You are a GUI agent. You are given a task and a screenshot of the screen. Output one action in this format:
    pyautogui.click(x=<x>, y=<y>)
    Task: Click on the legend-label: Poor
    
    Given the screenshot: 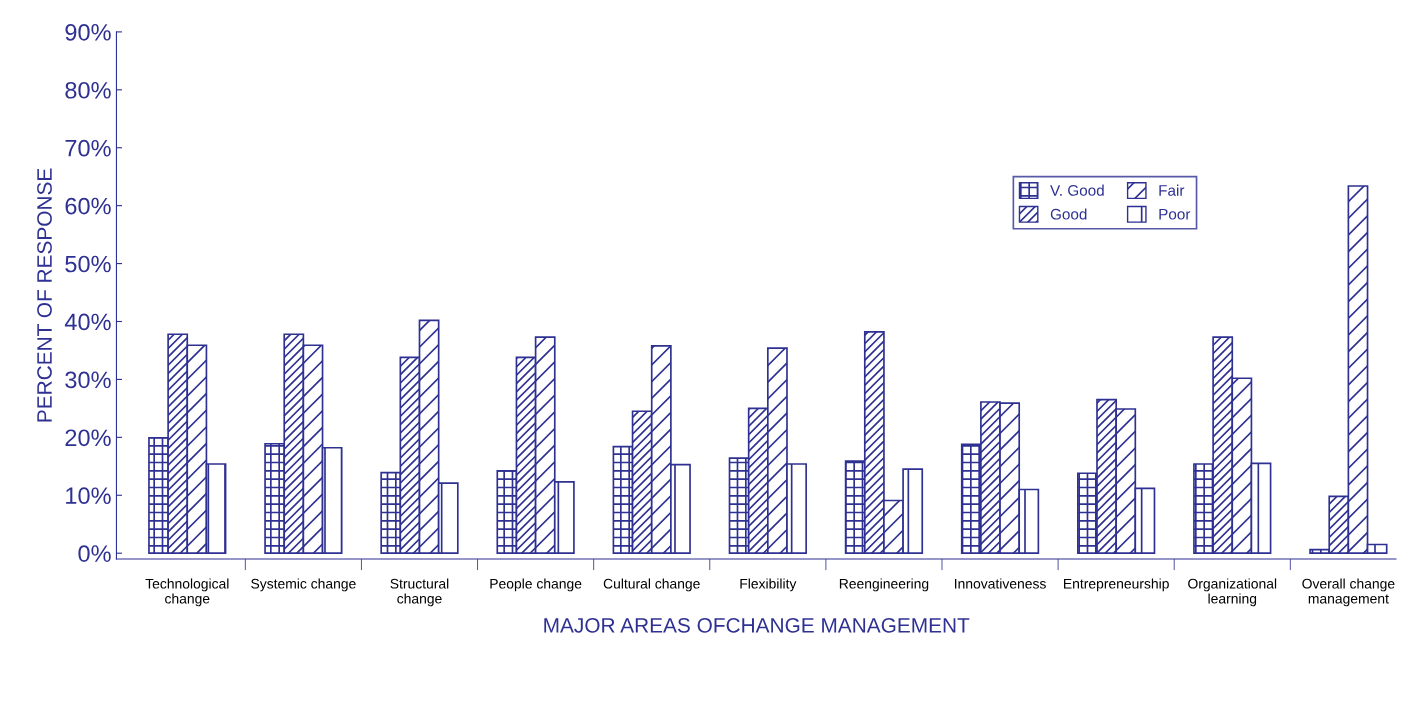 What is the action you would take?
    pyautogui.click(x=1175, y=214)
    